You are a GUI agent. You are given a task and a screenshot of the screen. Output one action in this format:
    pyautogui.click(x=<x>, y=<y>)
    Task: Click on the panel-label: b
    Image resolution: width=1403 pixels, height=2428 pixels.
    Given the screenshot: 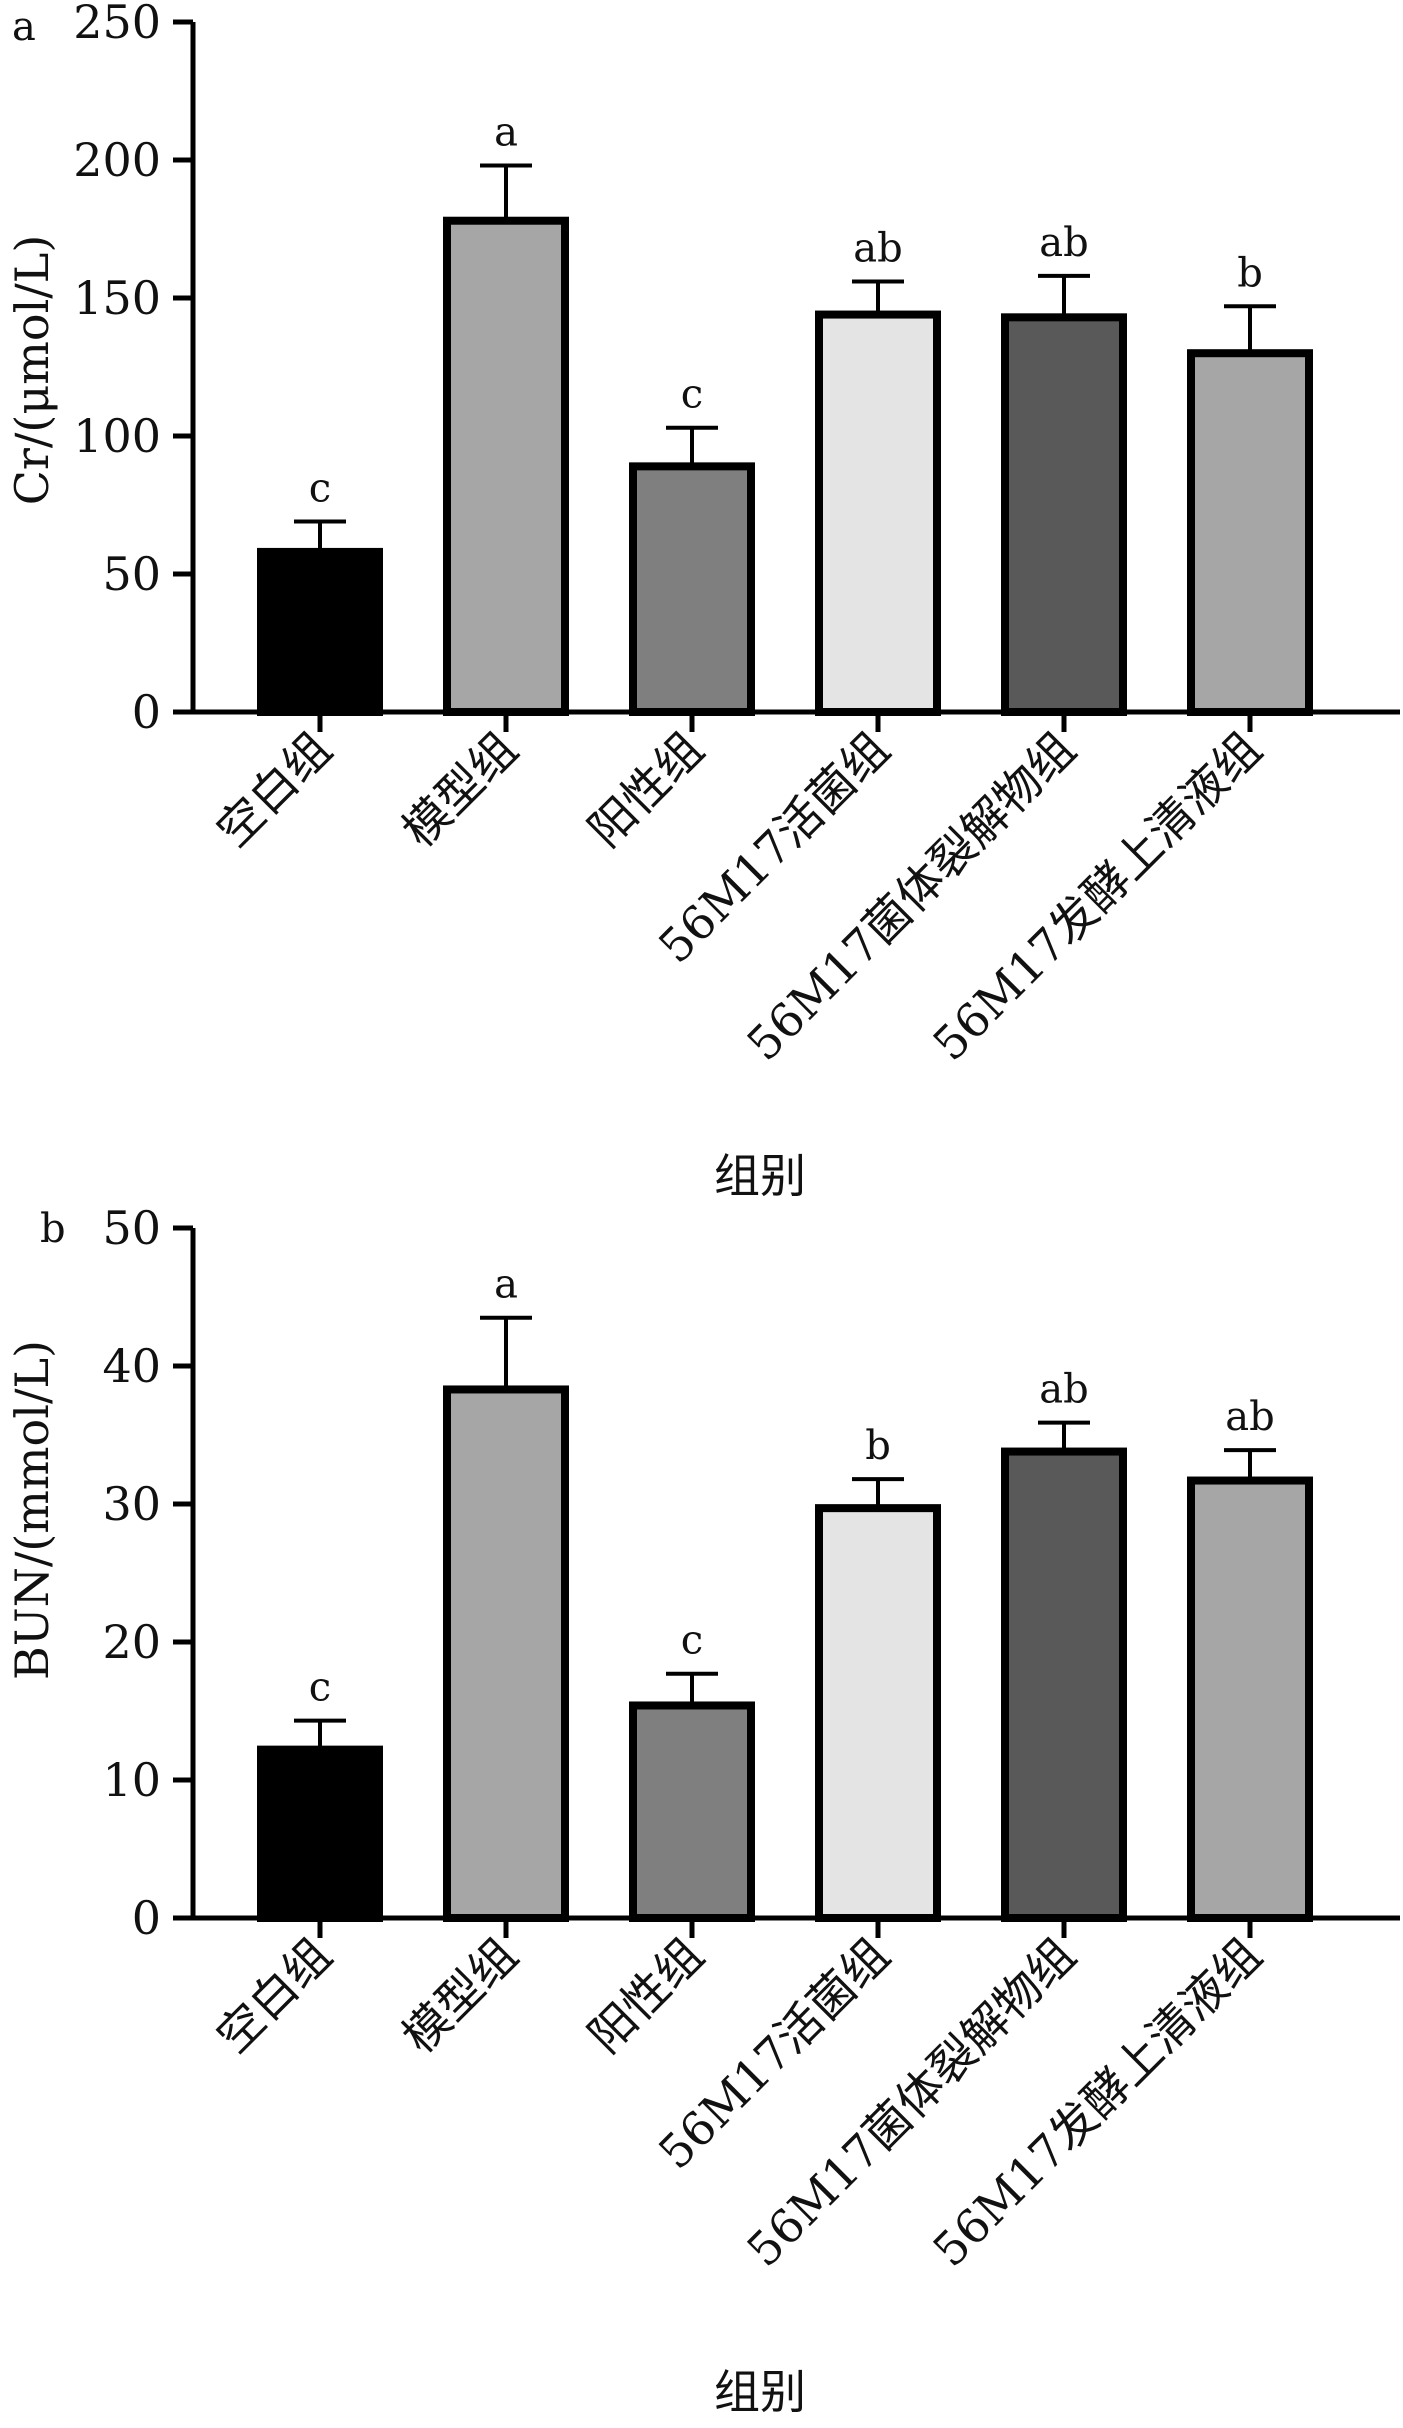 What is the action you would take?
    pyautogui.click(x=53, y=1229)
    